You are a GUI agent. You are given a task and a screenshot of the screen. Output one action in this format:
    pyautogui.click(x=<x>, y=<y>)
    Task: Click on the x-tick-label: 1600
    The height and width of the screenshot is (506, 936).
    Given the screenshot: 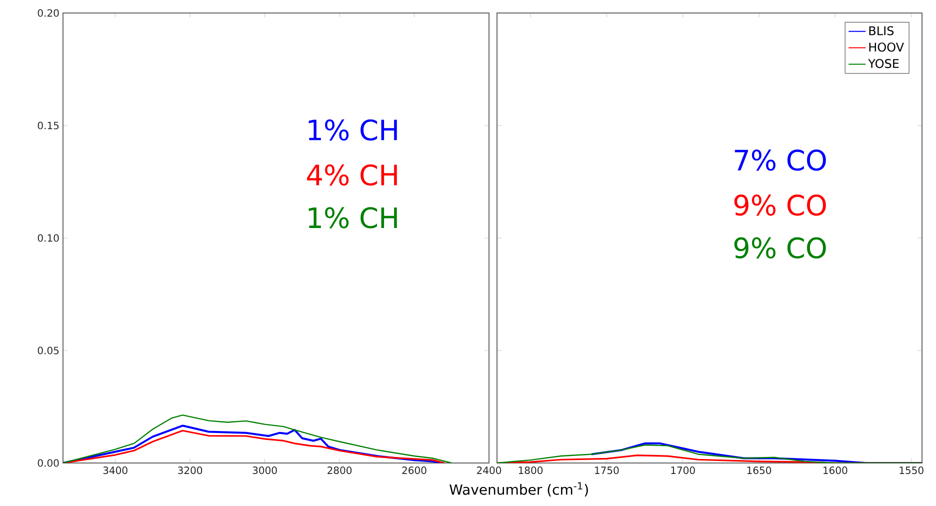 What is the action you would take?
    pyautogui.click(x=836, y=470)
    